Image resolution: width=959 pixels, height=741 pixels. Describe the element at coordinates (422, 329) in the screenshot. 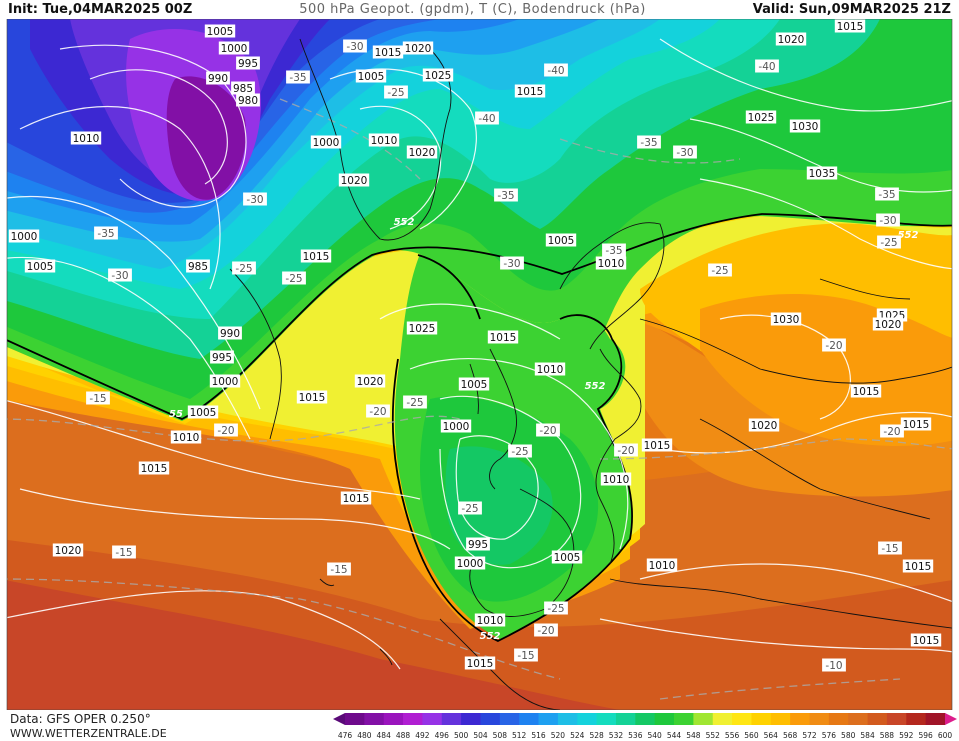

I see `isobar-label-text: 1025` at that location.